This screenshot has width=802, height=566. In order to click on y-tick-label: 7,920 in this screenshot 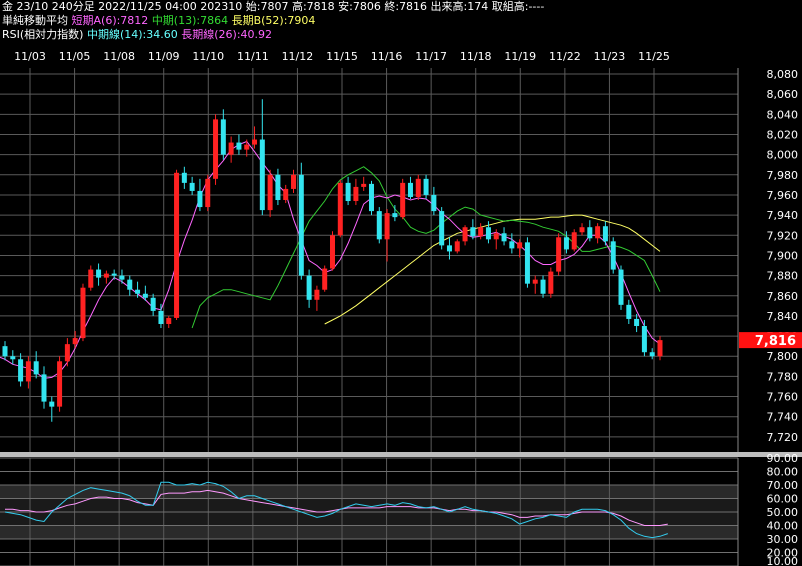, I will do `click(783, 235)`.